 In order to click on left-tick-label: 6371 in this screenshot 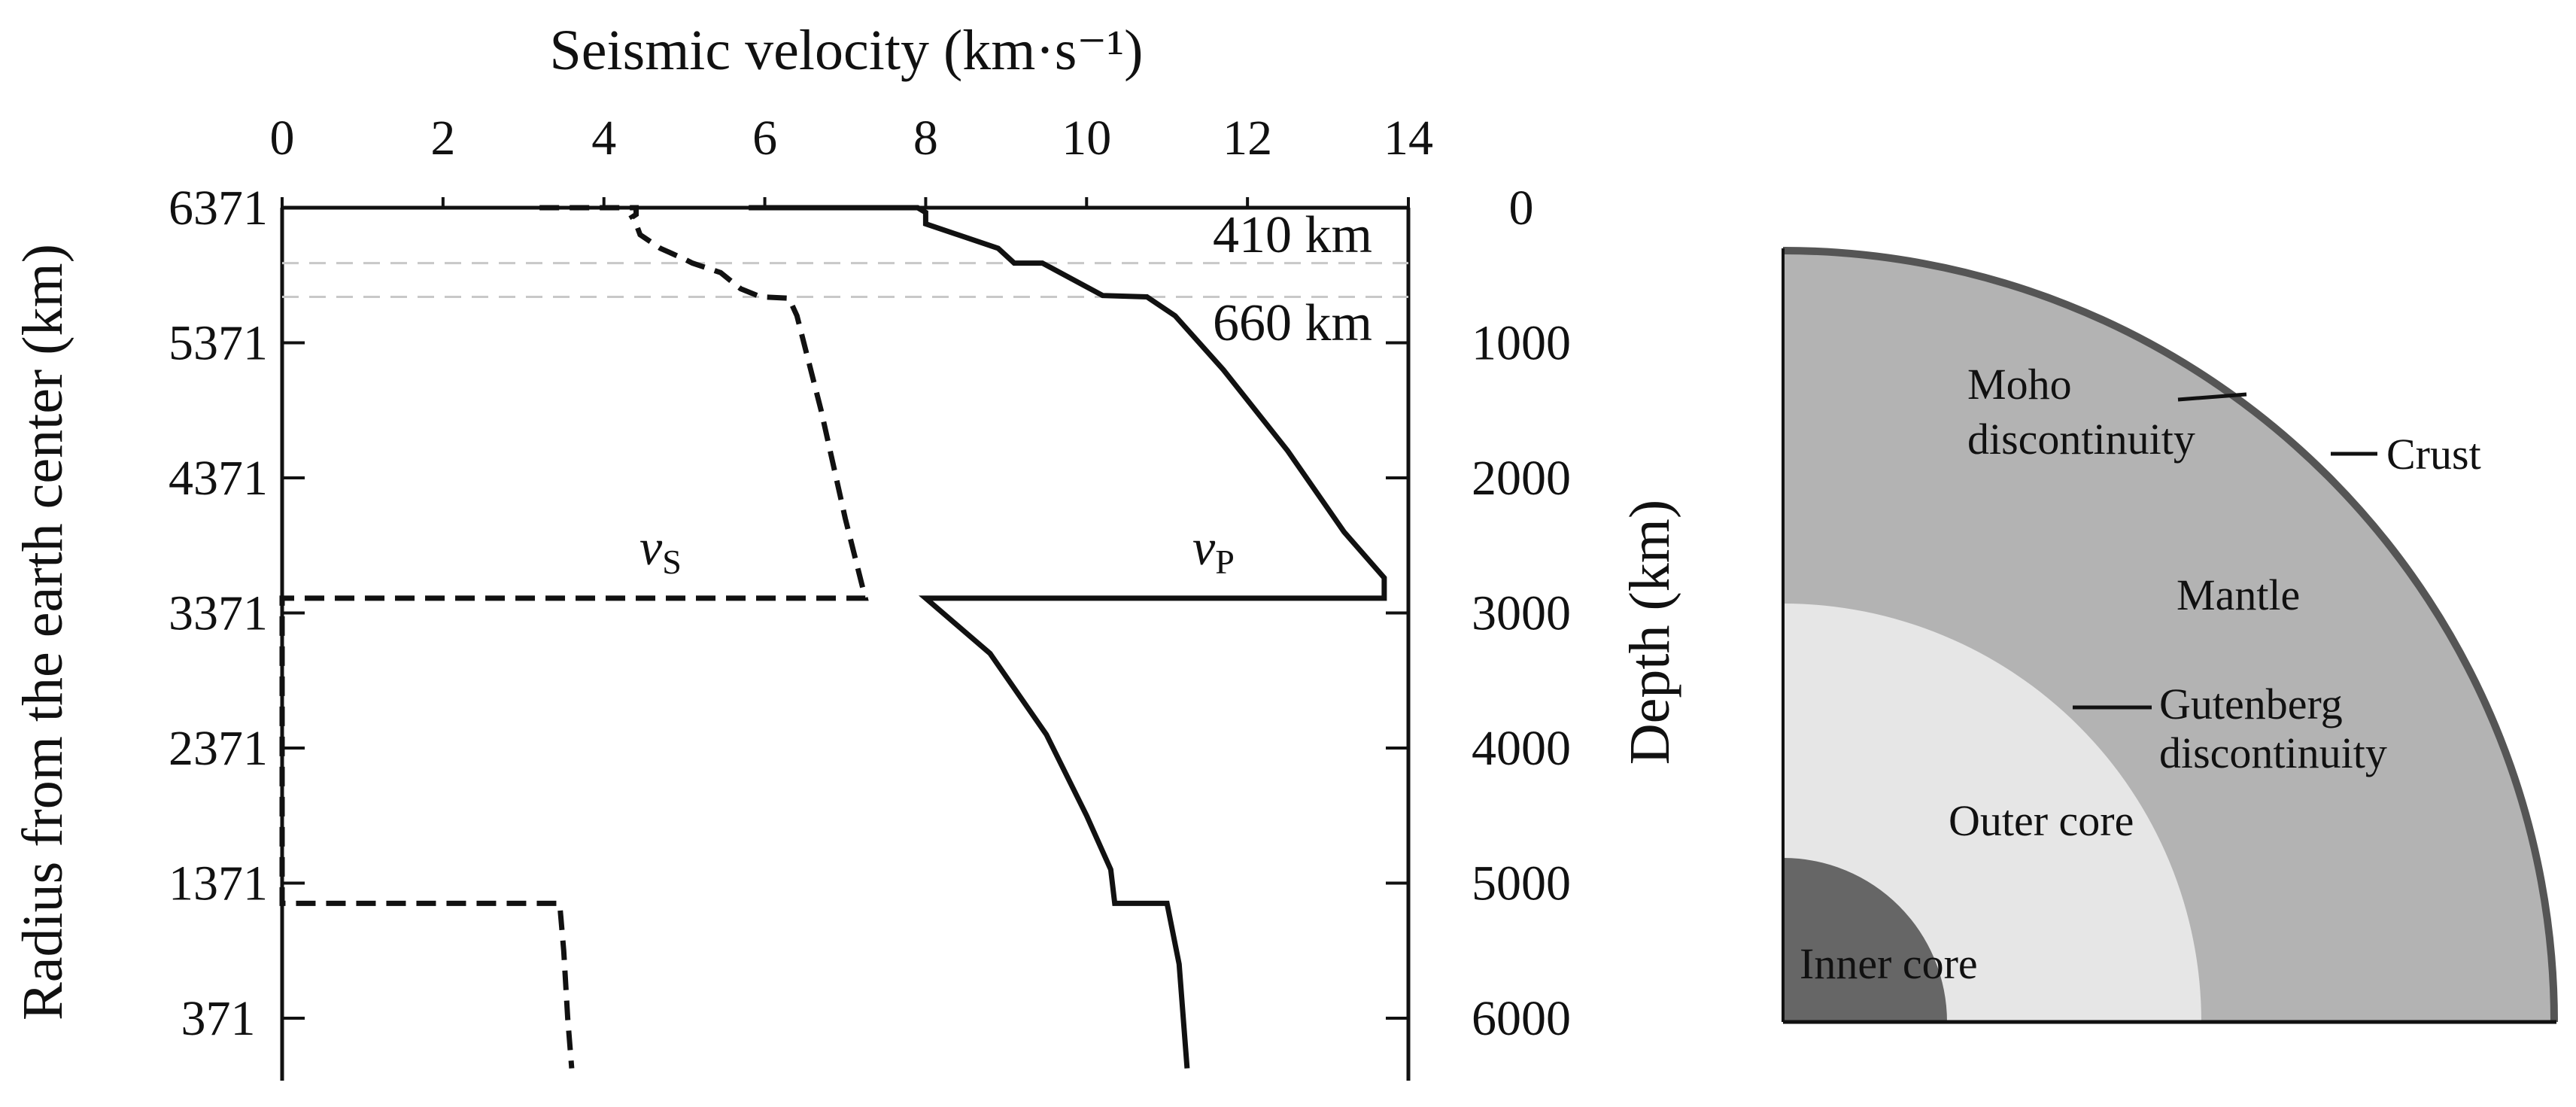, I will do `click(219, 208)`.